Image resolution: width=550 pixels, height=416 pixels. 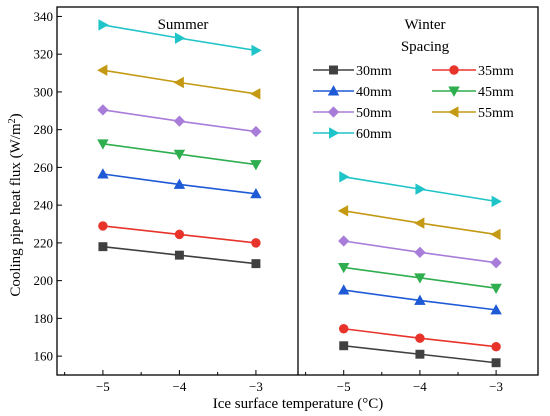 What do you see at coordinates (352, 134) in the screenshot?
I see `legend-entry-60mm: 60mm` at bounding box center [352, 134].